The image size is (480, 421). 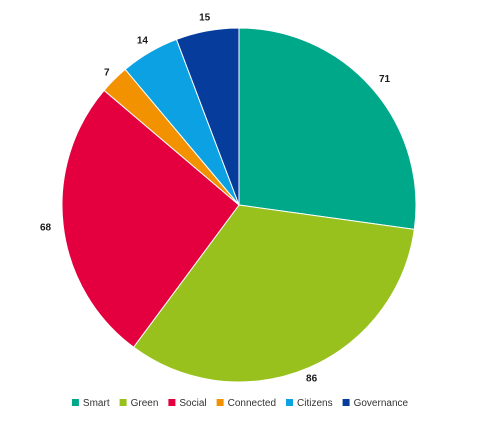 What do you see at coordinates (346, 402) in the screenshot?
I see `legend-swatch-governance` at bounding box center [346, 402].